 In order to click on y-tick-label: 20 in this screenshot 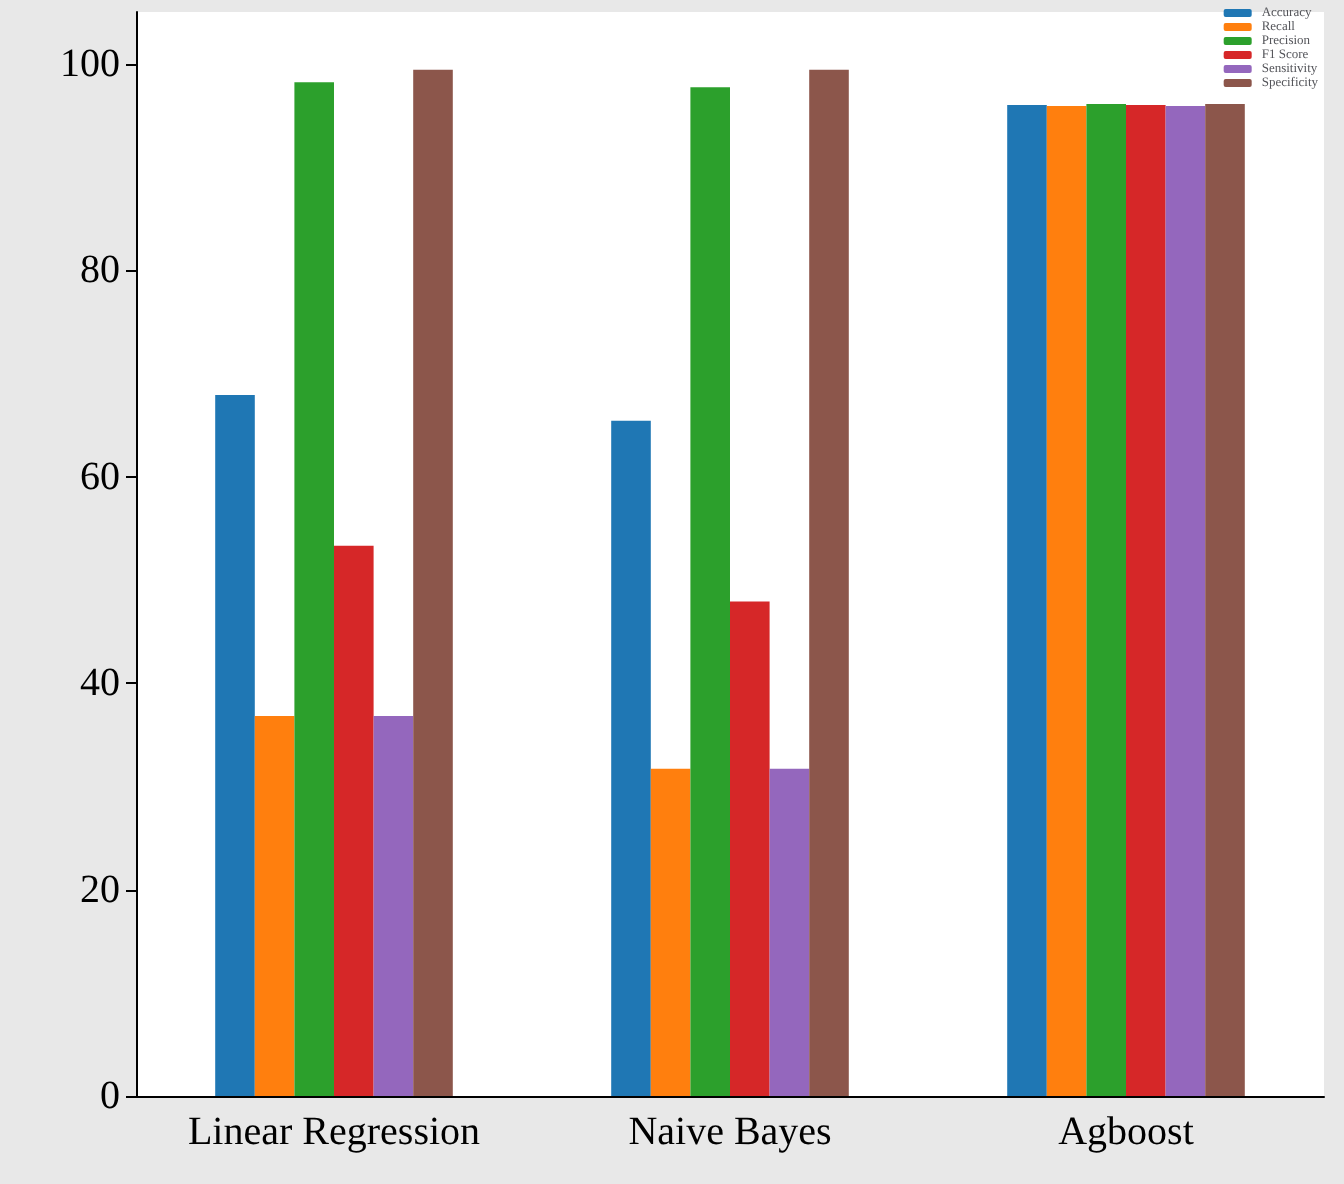, I will do `click(100, 889)`.